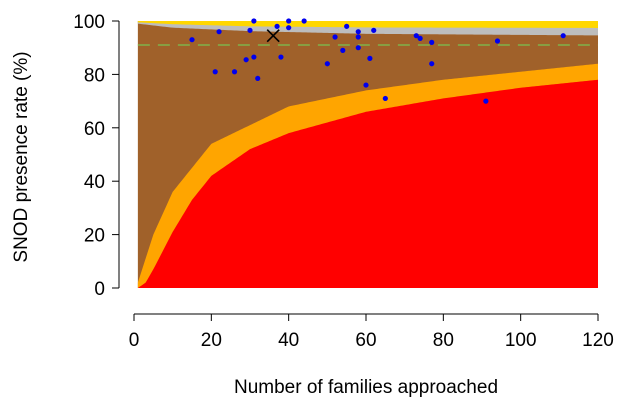  Describe the element at coordinates (94, 182) in the screenshot. I see `y-tick-label: 40` at that location.